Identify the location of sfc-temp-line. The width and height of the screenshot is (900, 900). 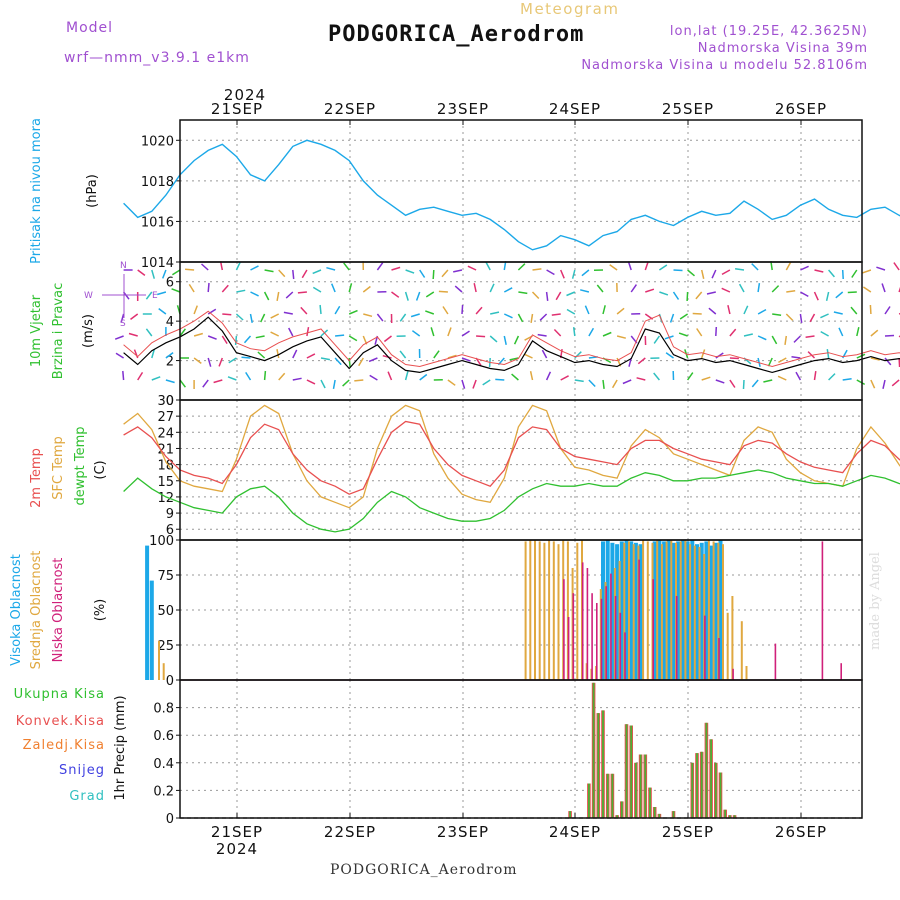
(511, 456).